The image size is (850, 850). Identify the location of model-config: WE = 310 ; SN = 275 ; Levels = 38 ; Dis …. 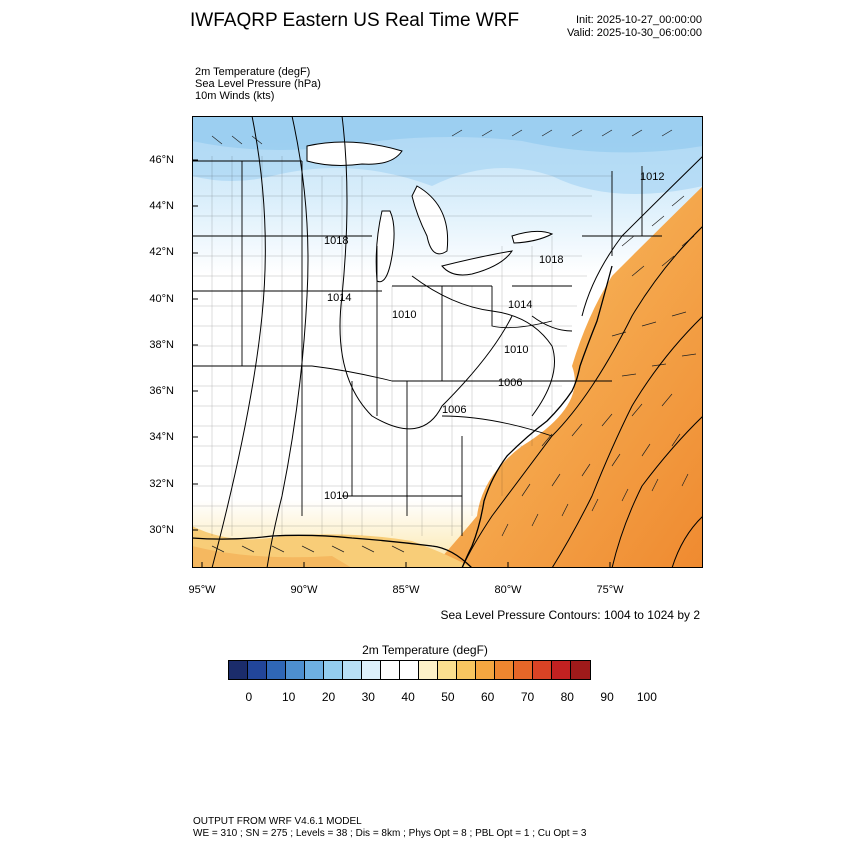
(390, 833).